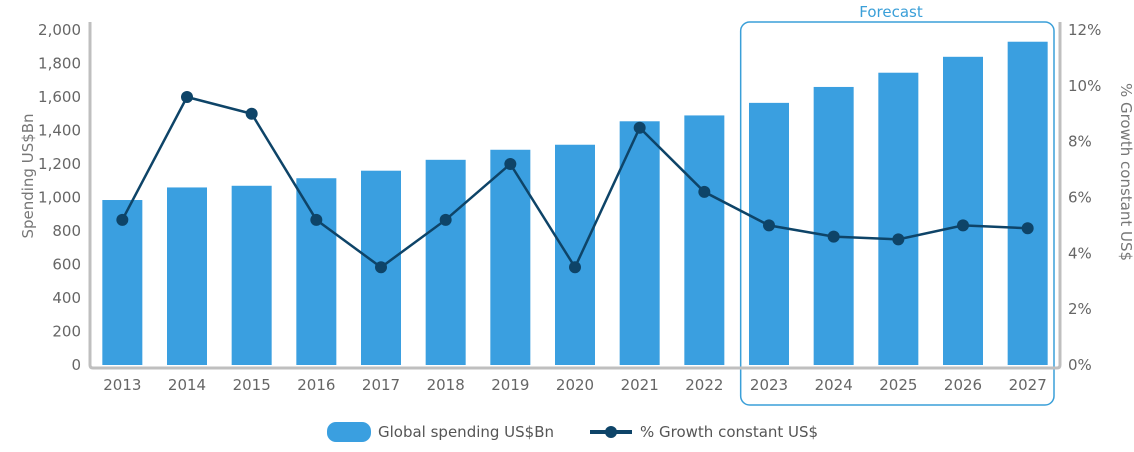 The height and width of the screenshot is (452, 1134). Describe the element at coordinates (187, 97) in the screenshot. I see `growth-point-2014` at that location.